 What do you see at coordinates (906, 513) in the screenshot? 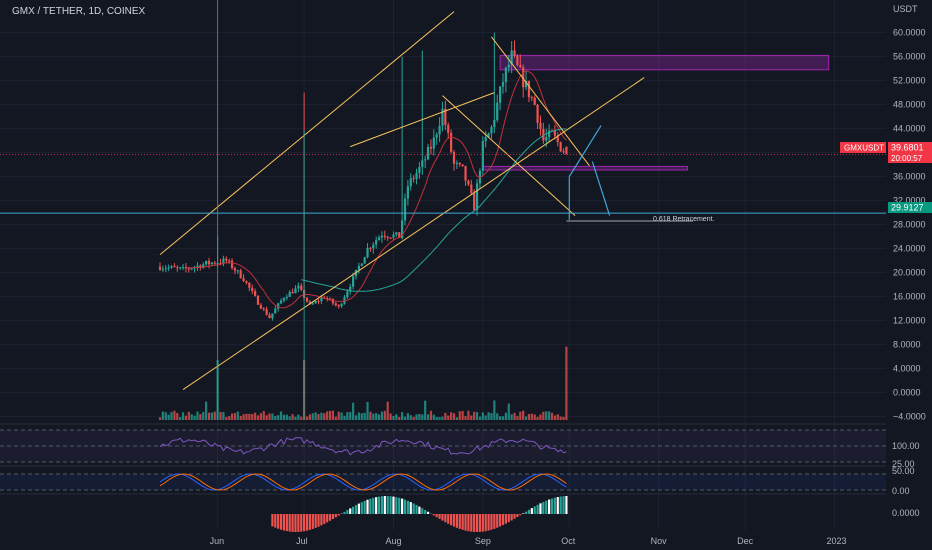
I see `macd-zero-label: 0.0000` at bounding box center [906, 513].